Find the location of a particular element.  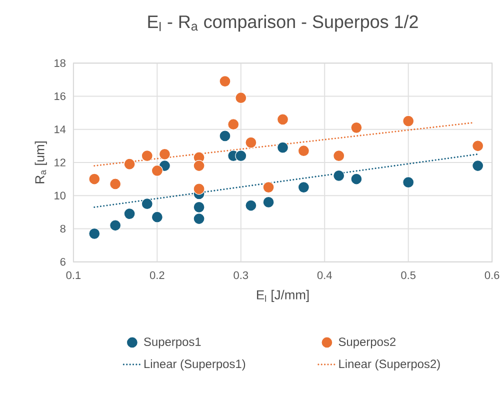

legend-label: Superpos1 is located at coordinates (172, 343).